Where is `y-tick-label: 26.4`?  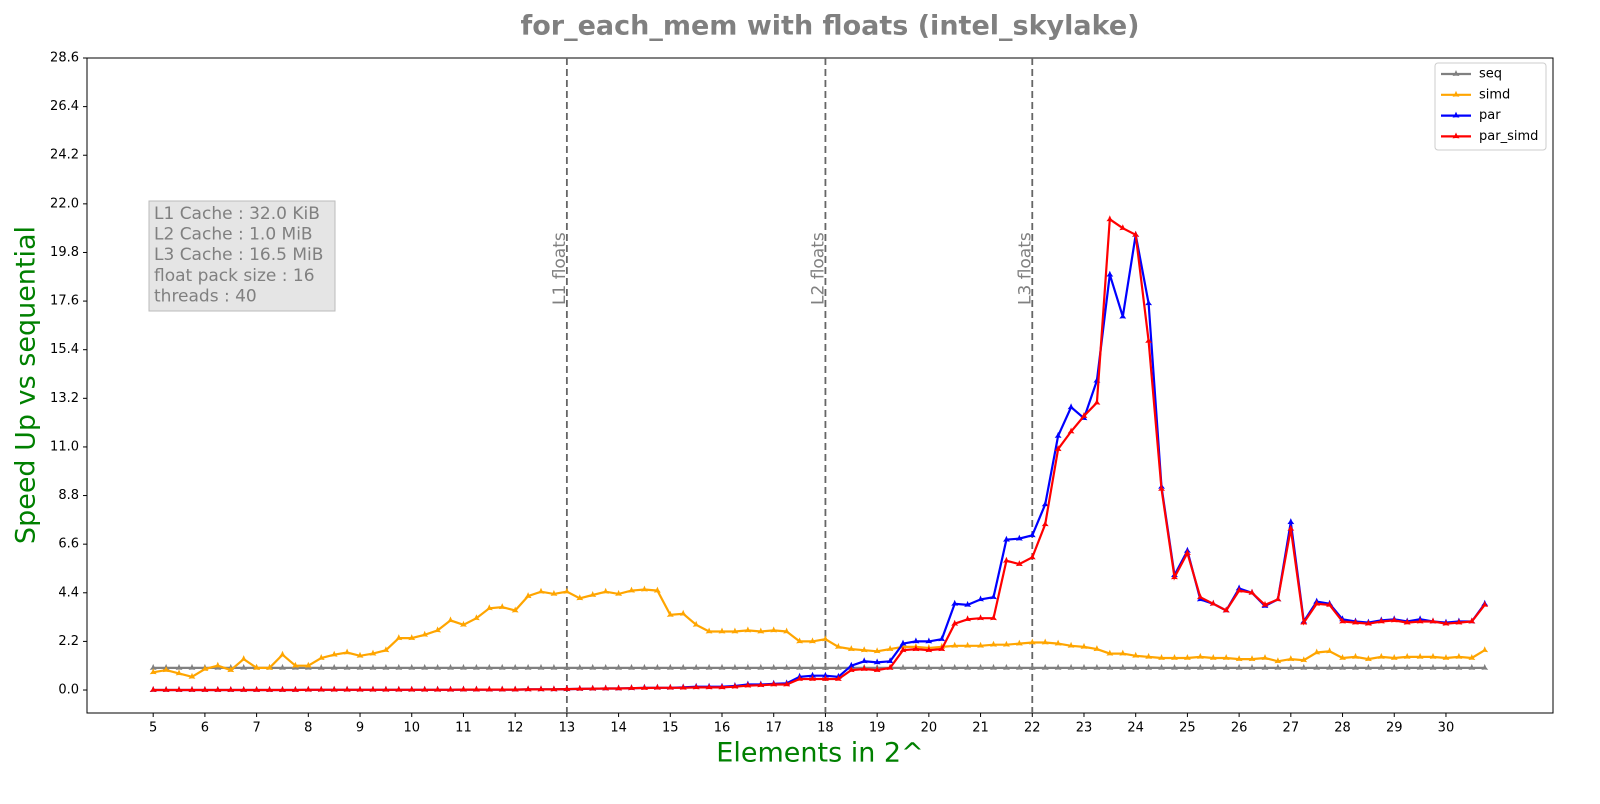
y-tick-label: 26.4 is located at coordinates (64, 106).